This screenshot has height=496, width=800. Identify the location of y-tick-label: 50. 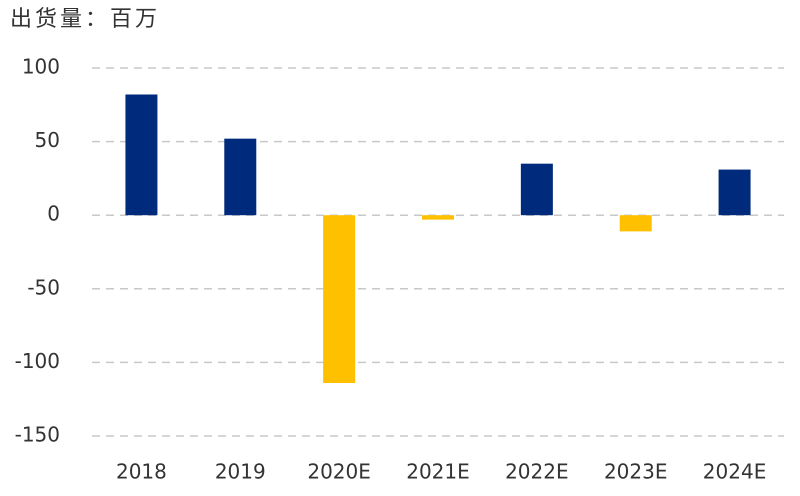
(47, 140).